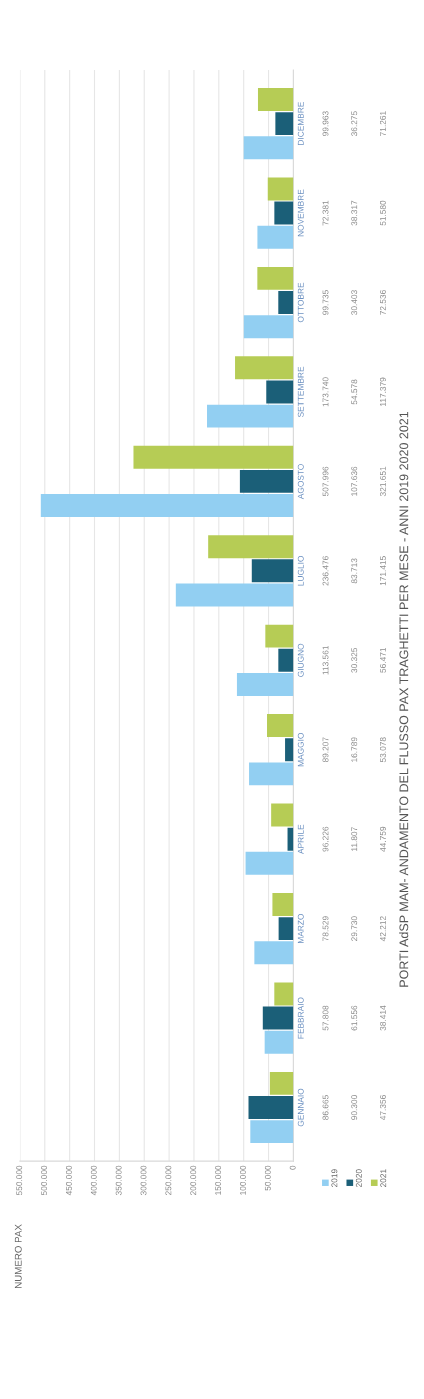  What do you see at coordinates (218, 1180) in the screenshot?
I see `x-tick-label: 150.000` at bounding box center [218, 1180].